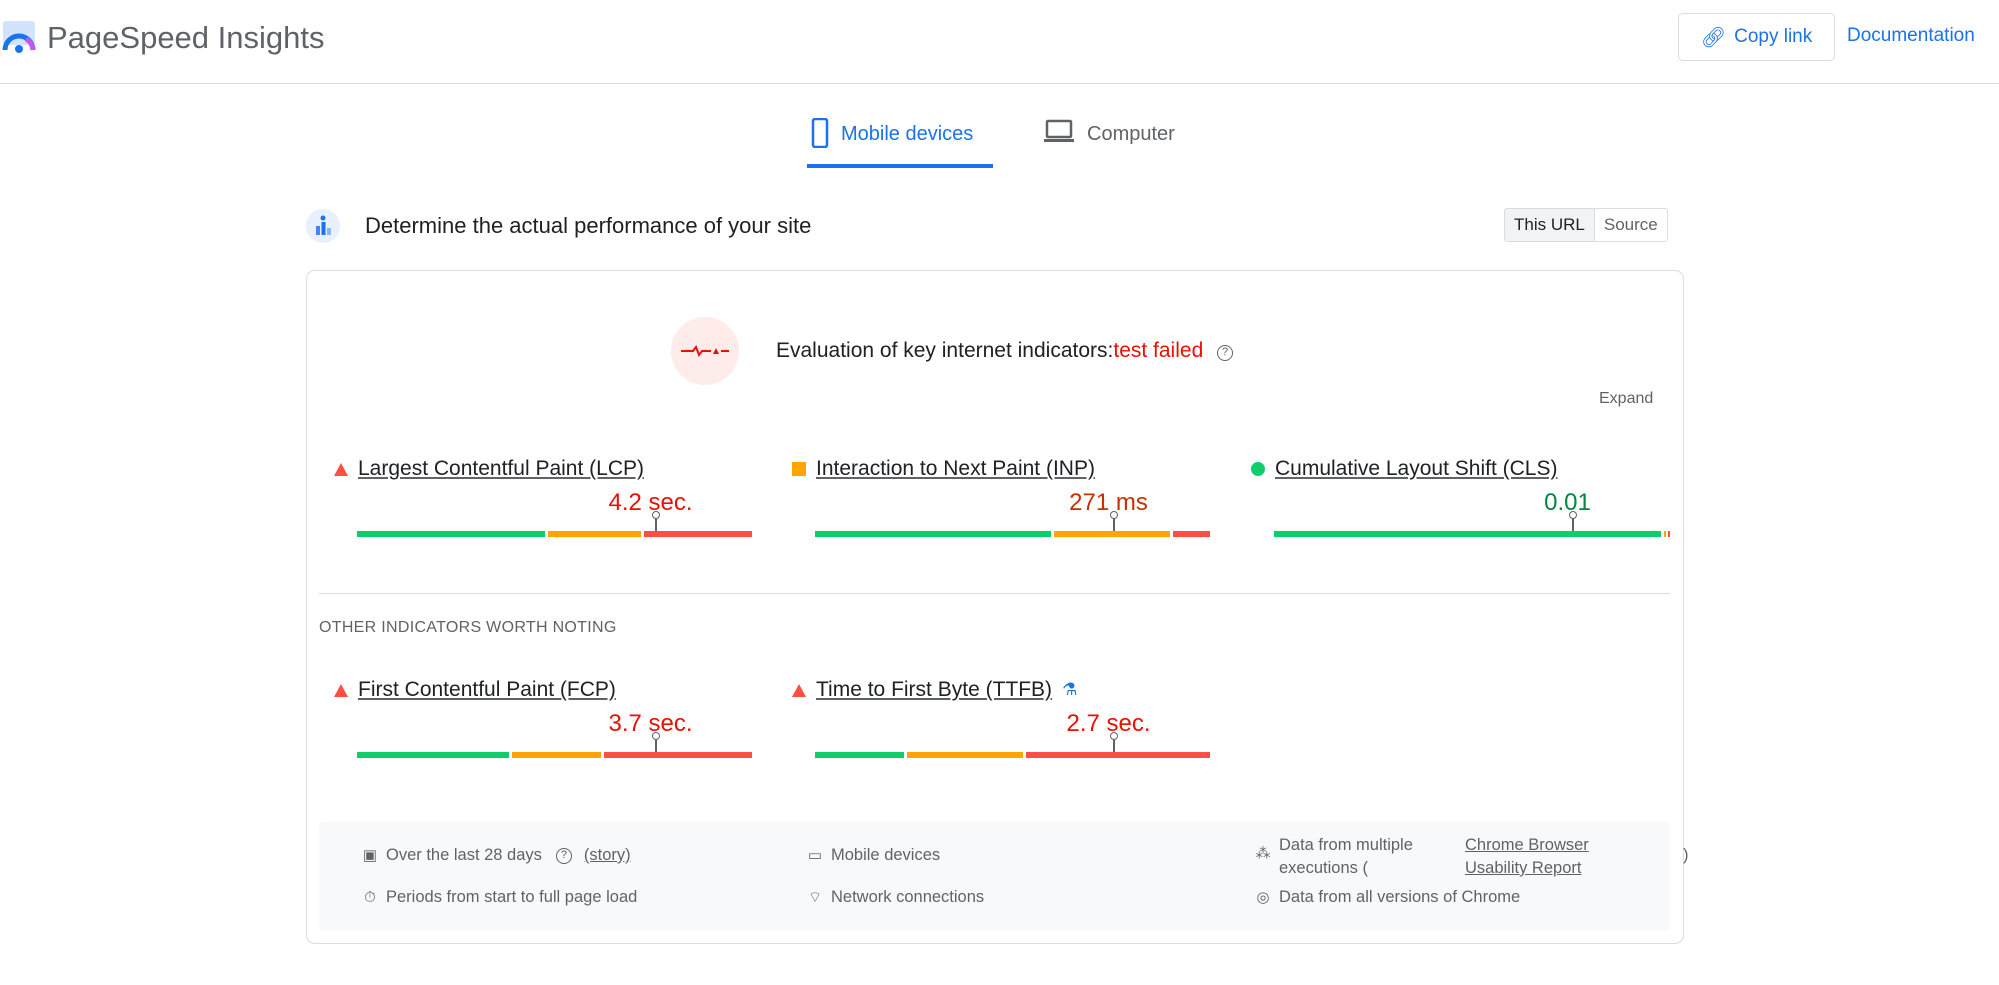  What do you see at coordinates (934, 689) in the screenshot?
I see `metric-name-link: Time to First Byte (TTFB)` at bounding box center [934, 689].